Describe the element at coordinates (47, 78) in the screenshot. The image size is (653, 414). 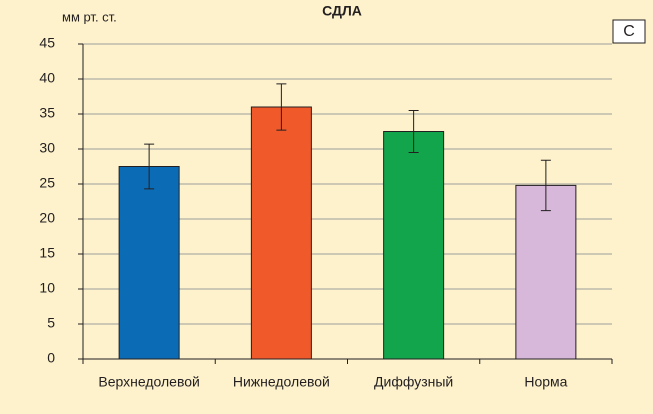
I see `y-tick-label: 40` at that location.